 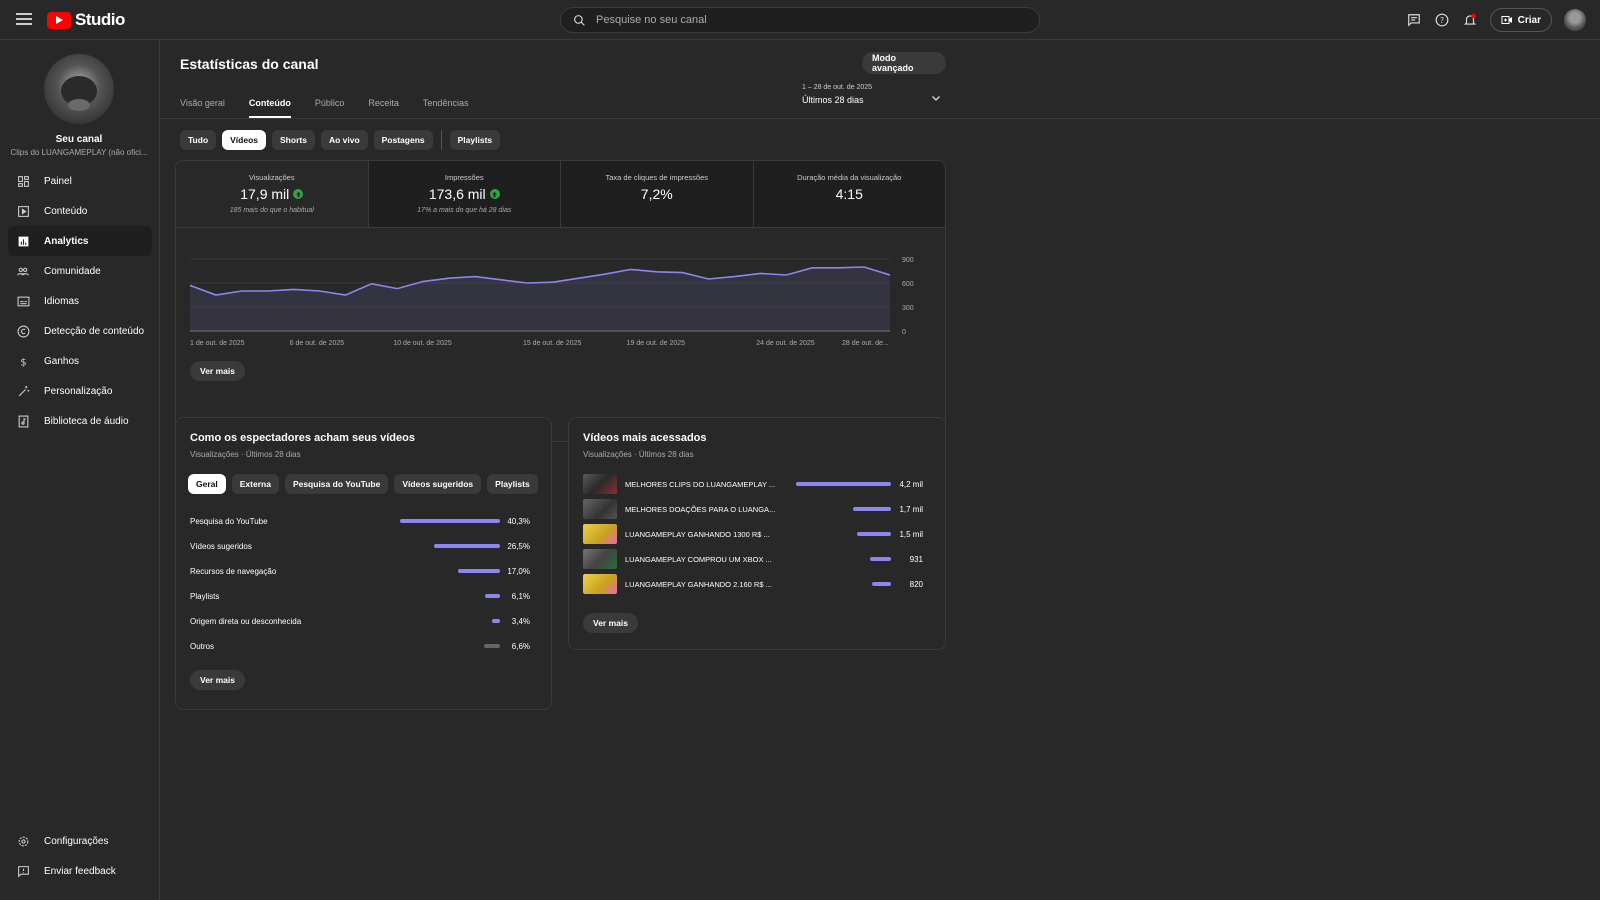 I want to click on tab-visao-geral: Visão geral, so click(x=202, y=103).